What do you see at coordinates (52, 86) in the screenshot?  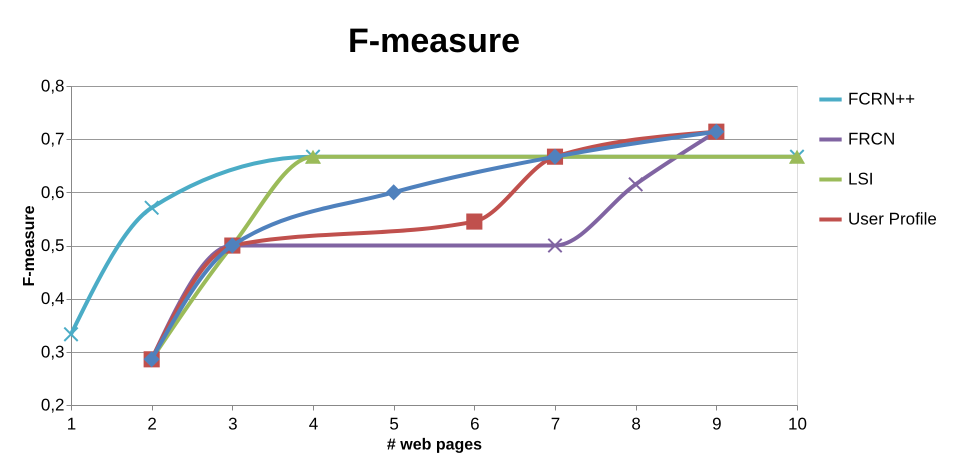 I see `y-tick-label: 0,8` at bounding box center [52, 86].